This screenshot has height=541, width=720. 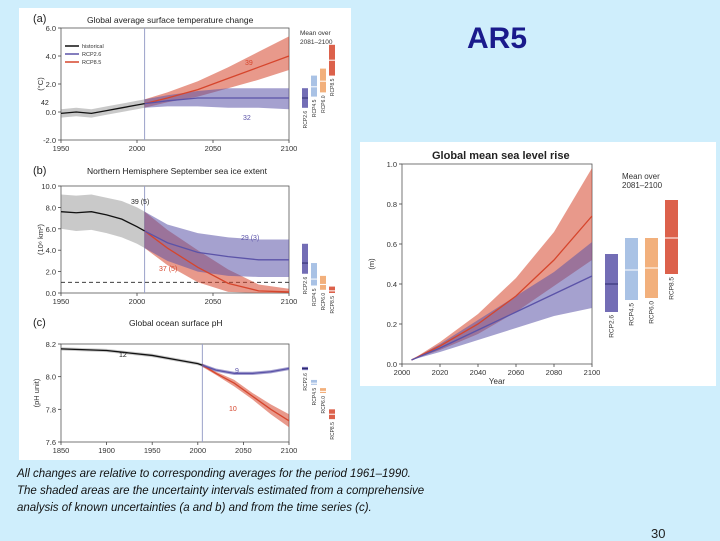 What do you see at coordinates (91, 63) in the screenshot?
I see `legend-entry: RCP8.5` at bounding box center [91, 63].